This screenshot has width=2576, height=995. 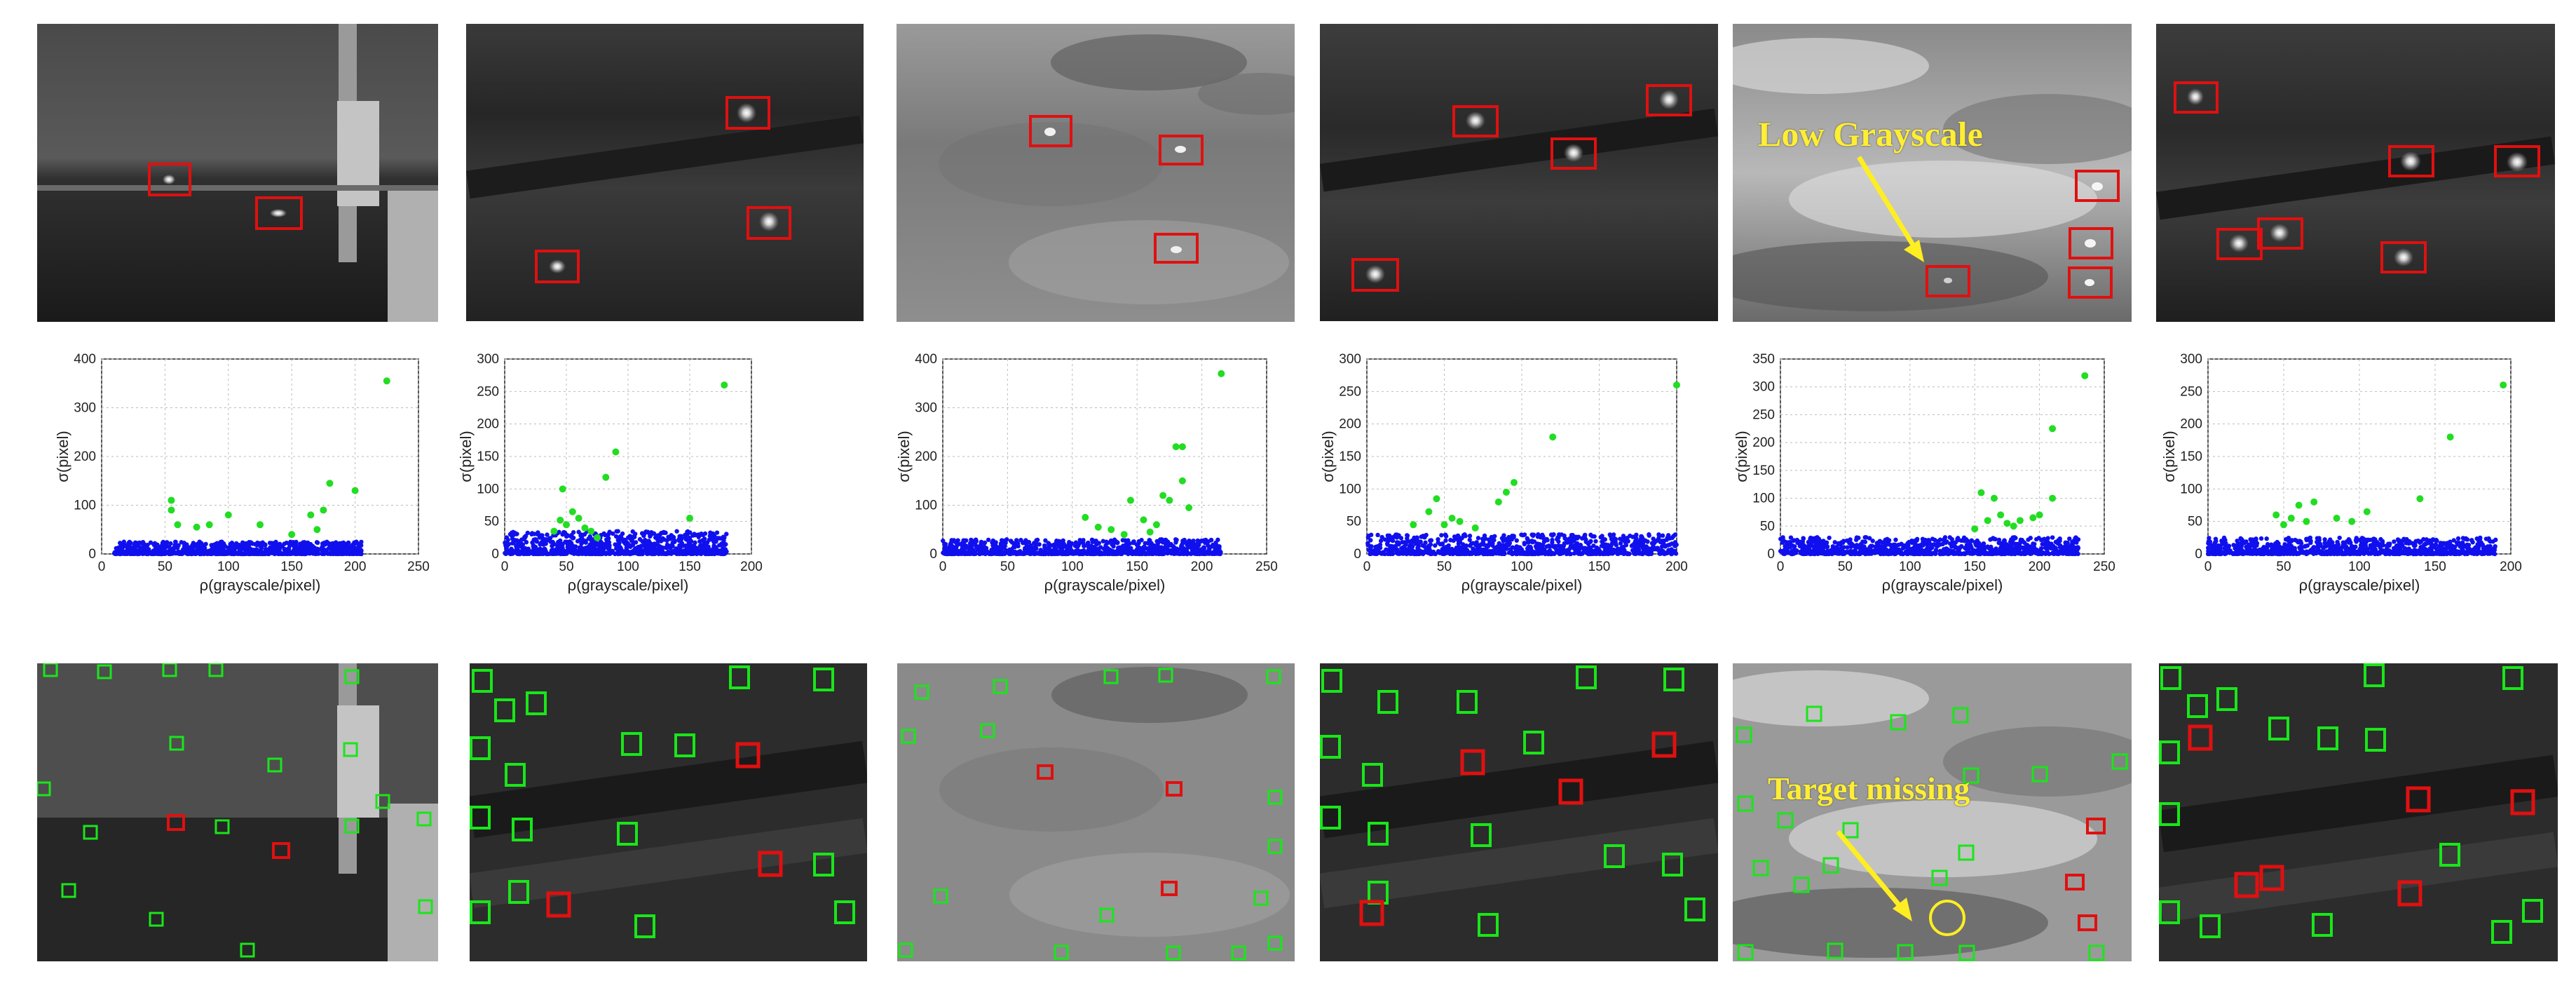 What do you see at coordinates (2169, 456) in the screenshot?
I see `y-axis-label: σ(pixel)` at bounding box center [2169, 456].